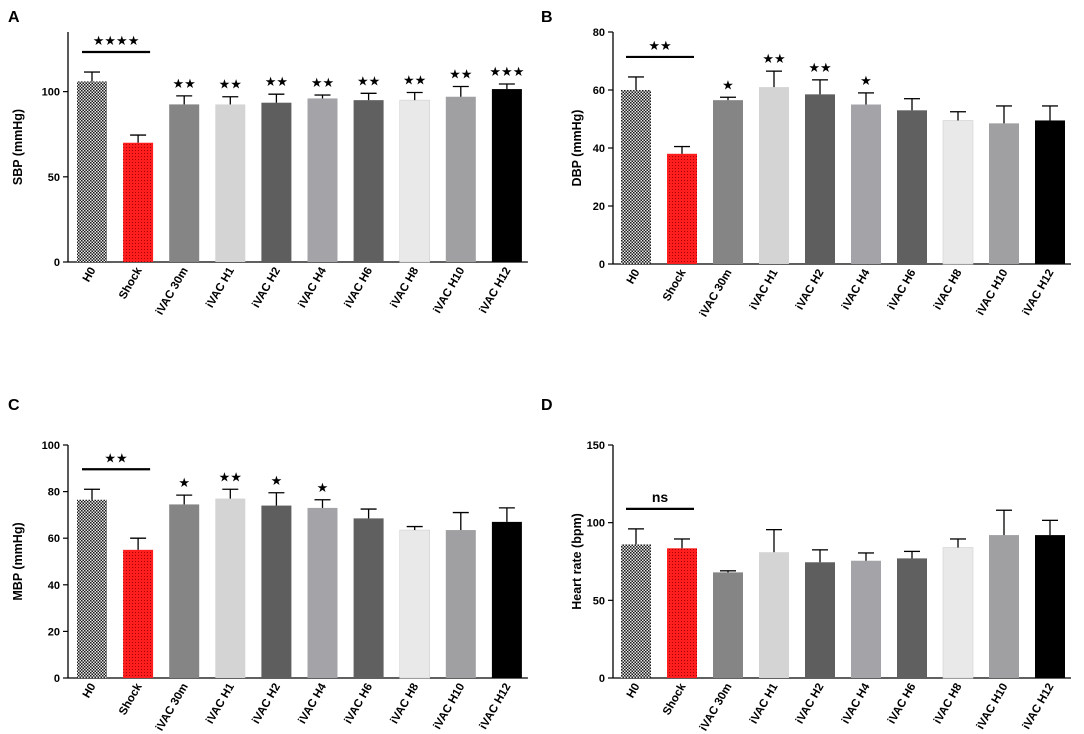 The height and width of the screenshot is (734, 1084). Describe the element at coordinates (18, 561) in the screenshot. I see `y-axis-title: MBP (mmHg)` at that location.